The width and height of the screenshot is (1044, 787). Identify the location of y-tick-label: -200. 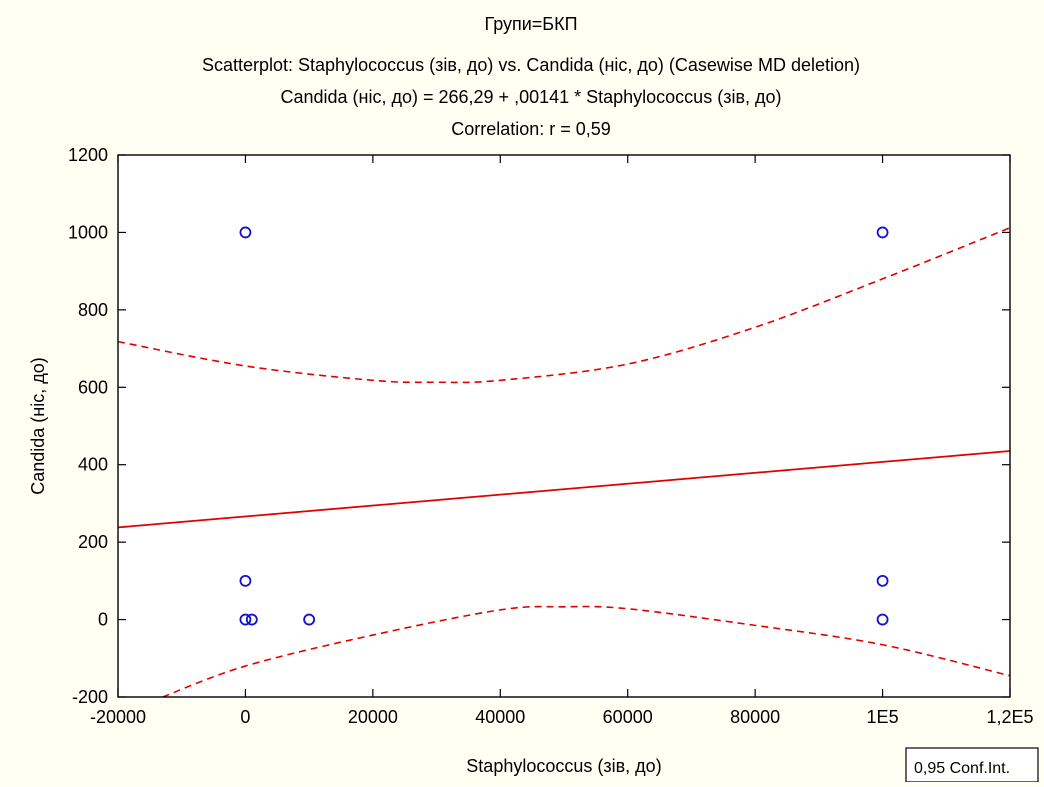
(90, 697).